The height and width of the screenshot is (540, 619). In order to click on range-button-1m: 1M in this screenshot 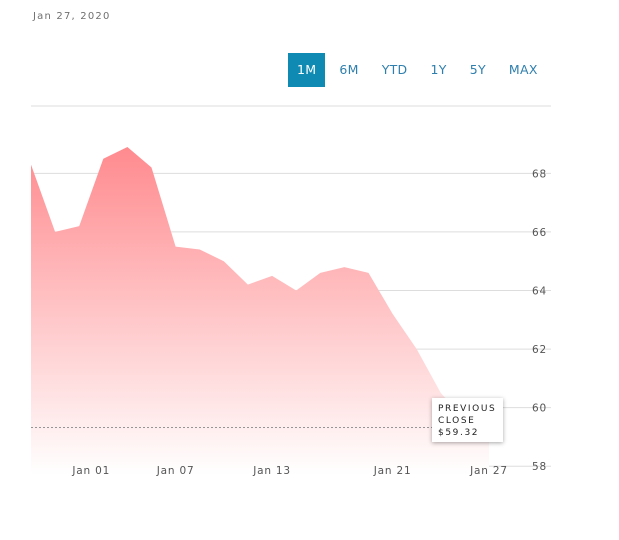, I will do `click(307, 70)`.